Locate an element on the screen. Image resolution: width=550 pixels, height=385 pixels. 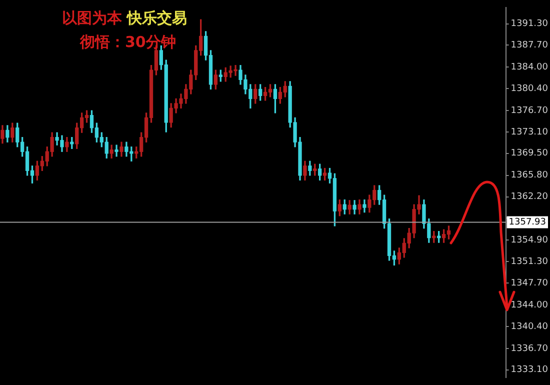
y-tick-label: 1347.70 is located at coordinates (529, 283).